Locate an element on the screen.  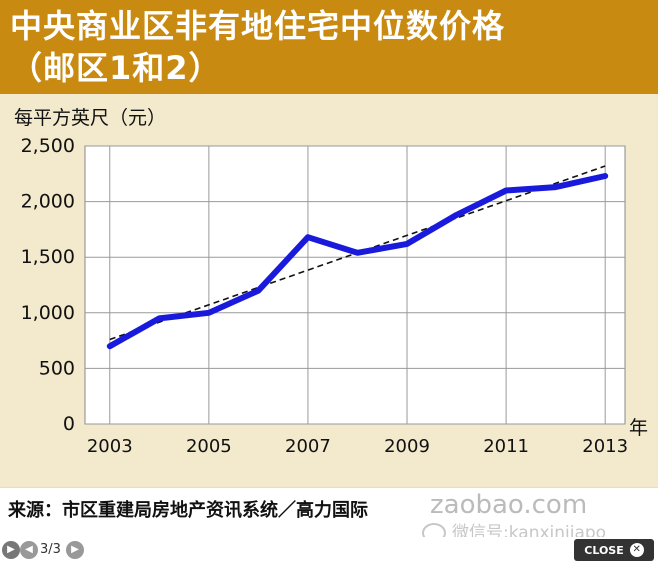
chart-title: 中央商业区非有地住宅中位数价格 is located at coordinates (258, 26).